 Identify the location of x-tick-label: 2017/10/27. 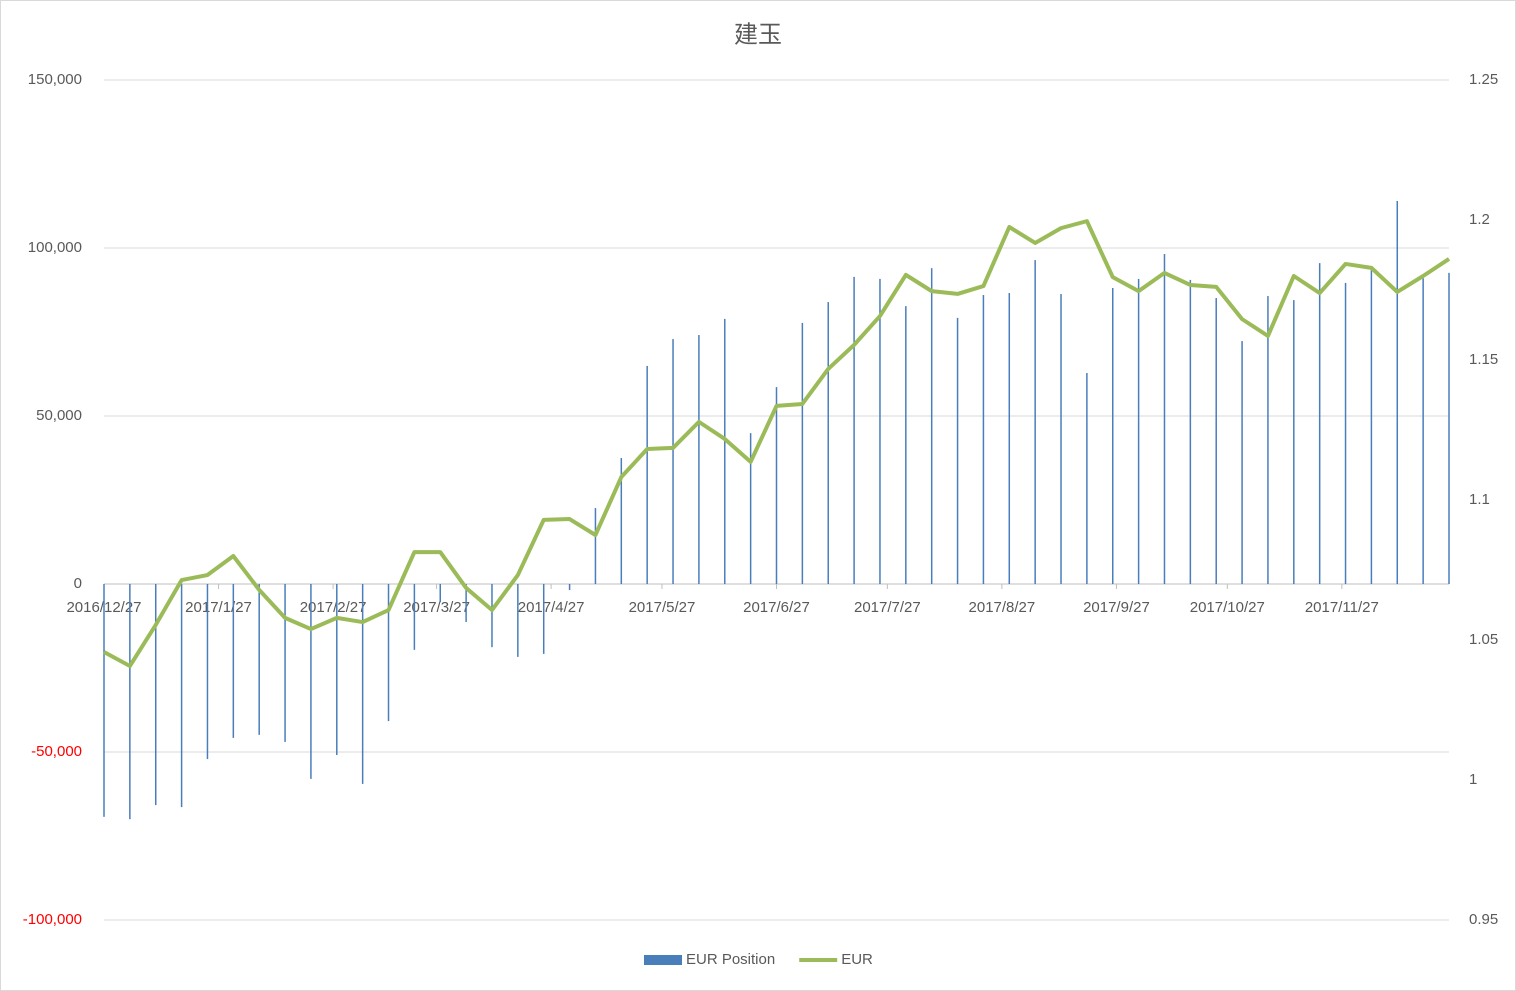
(1227, 607).